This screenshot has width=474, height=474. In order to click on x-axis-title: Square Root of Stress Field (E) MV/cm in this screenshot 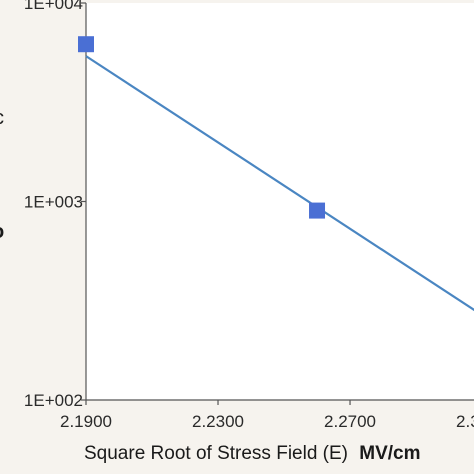, I will do `click(252, 453)`.